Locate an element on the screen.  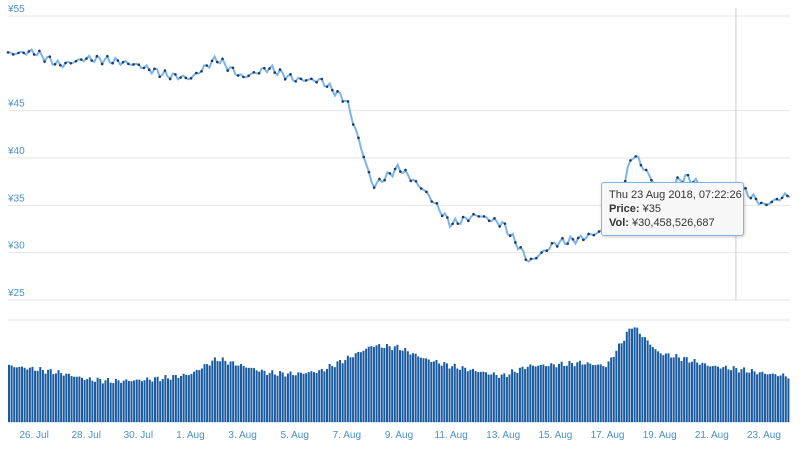
x-tick-label: 3. Aug is located at coordinates (242, 435).